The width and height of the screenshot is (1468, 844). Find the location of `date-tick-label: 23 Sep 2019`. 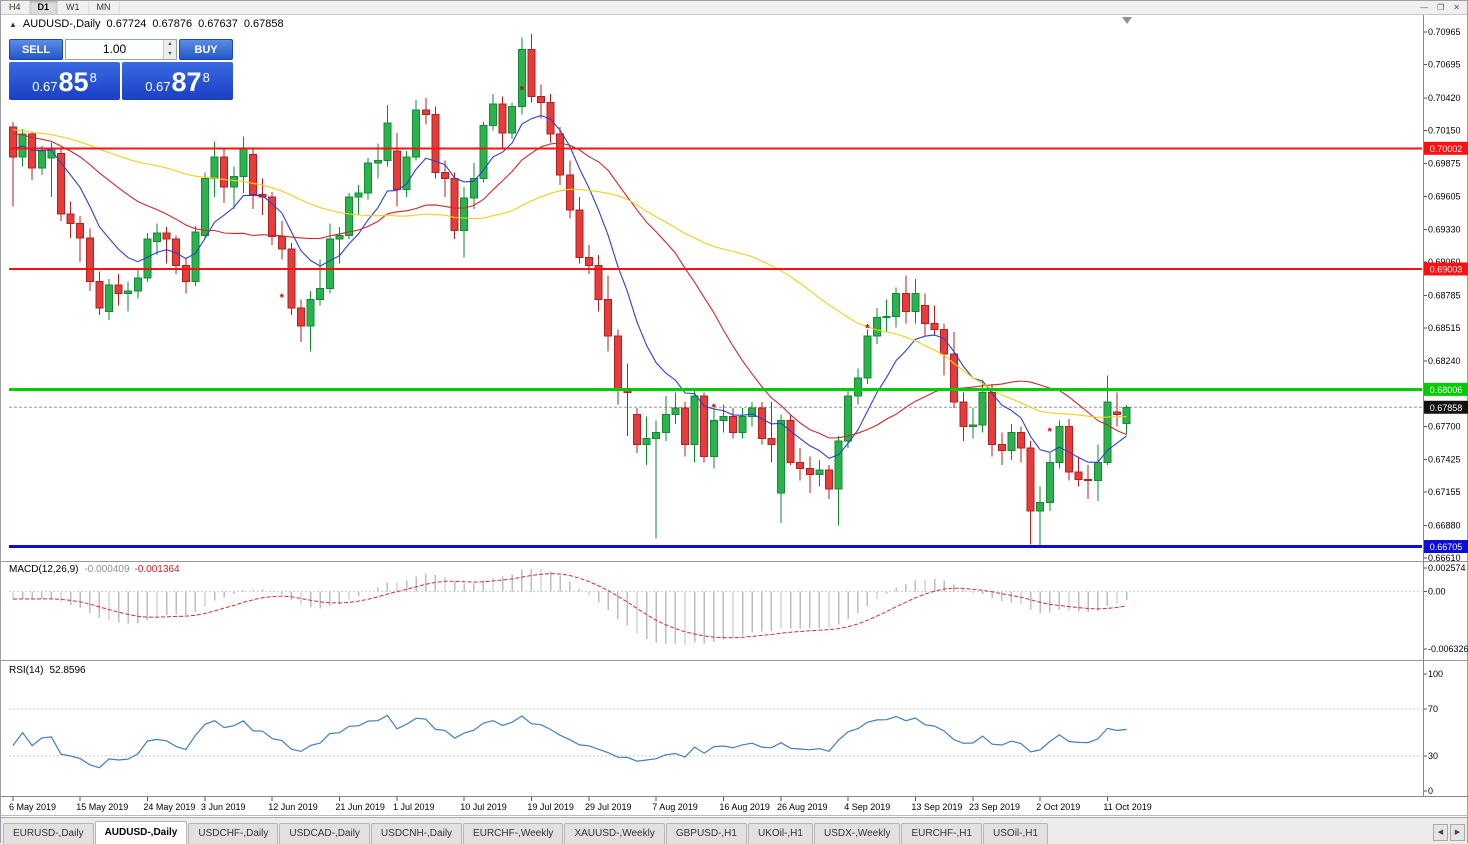

date-tick-label: 23 Sep 2019 is located at coordinates (994, 807).